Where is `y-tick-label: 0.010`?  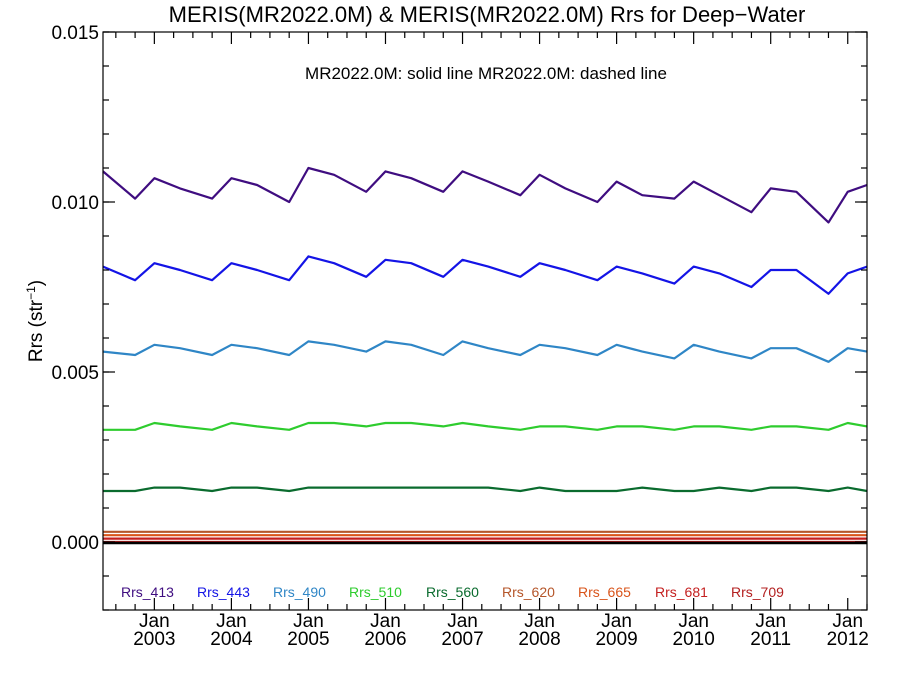 y-tick-label: 0.010 is located at coordinates (75, 203).